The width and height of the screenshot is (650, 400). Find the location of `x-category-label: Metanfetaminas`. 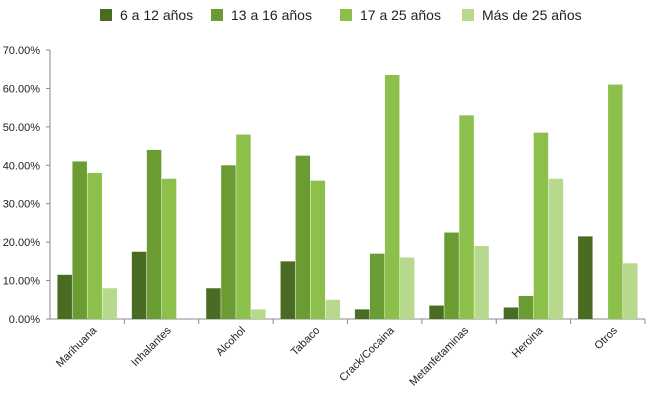

x-category-label: Metanfetaminas is located at coordinates (439, 356).